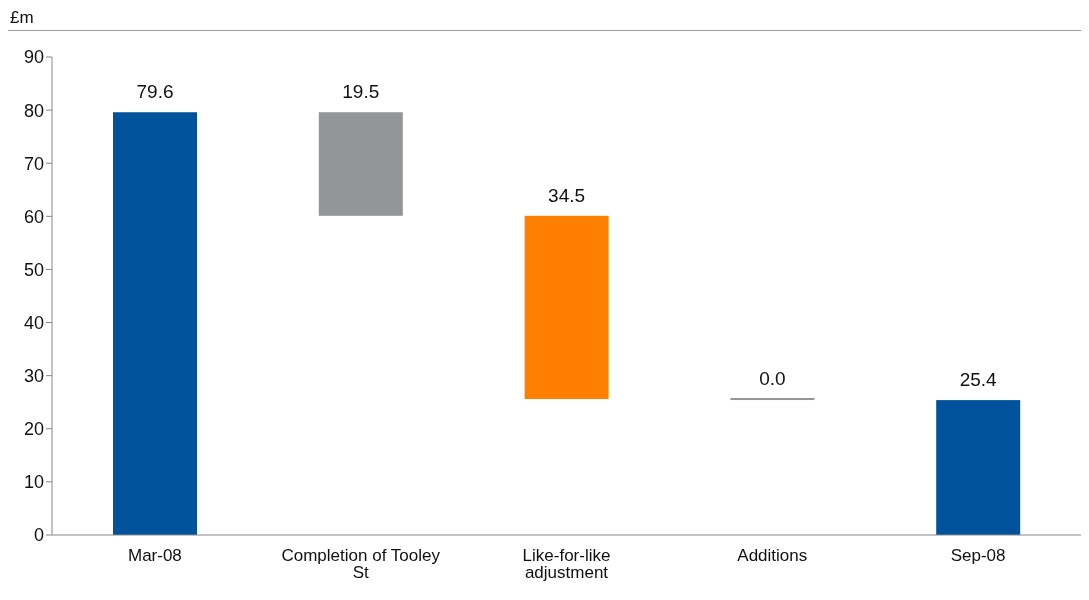  What do you see at coordinates (155, 92) in the screenshot?
I see `data-label: 79.6` at bounding box center [155, 92].